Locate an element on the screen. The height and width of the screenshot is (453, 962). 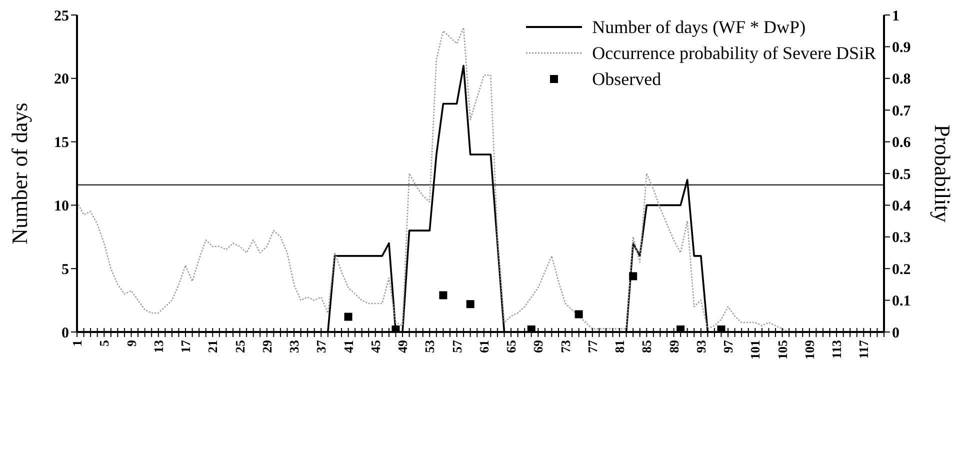
x-tick-label: 13 is located at coordinates (158, 346).